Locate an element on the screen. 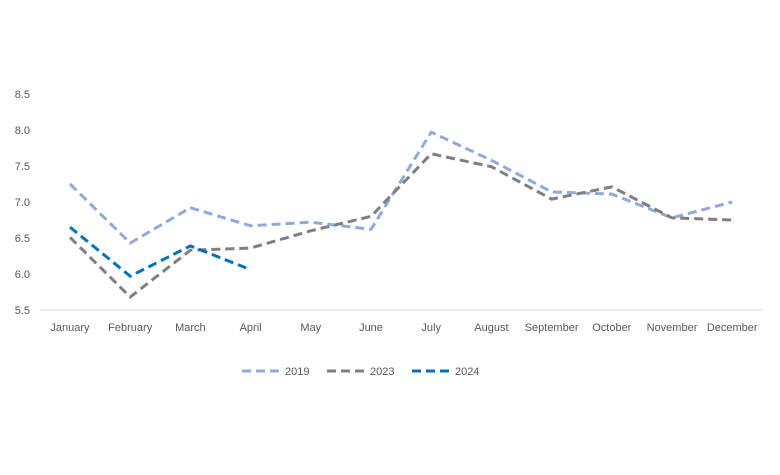  y-tick-label: 5.5 is located at coordinates (22, 311).